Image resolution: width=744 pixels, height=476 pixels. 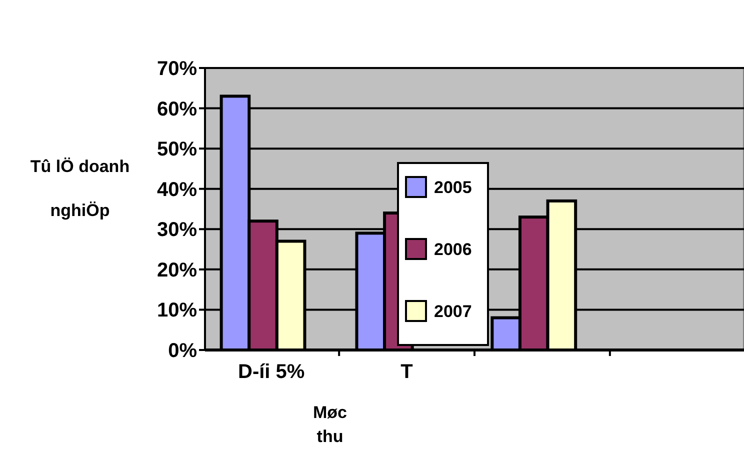 I want to click on y-tick-label: 20%, so click(x=177, y=270).